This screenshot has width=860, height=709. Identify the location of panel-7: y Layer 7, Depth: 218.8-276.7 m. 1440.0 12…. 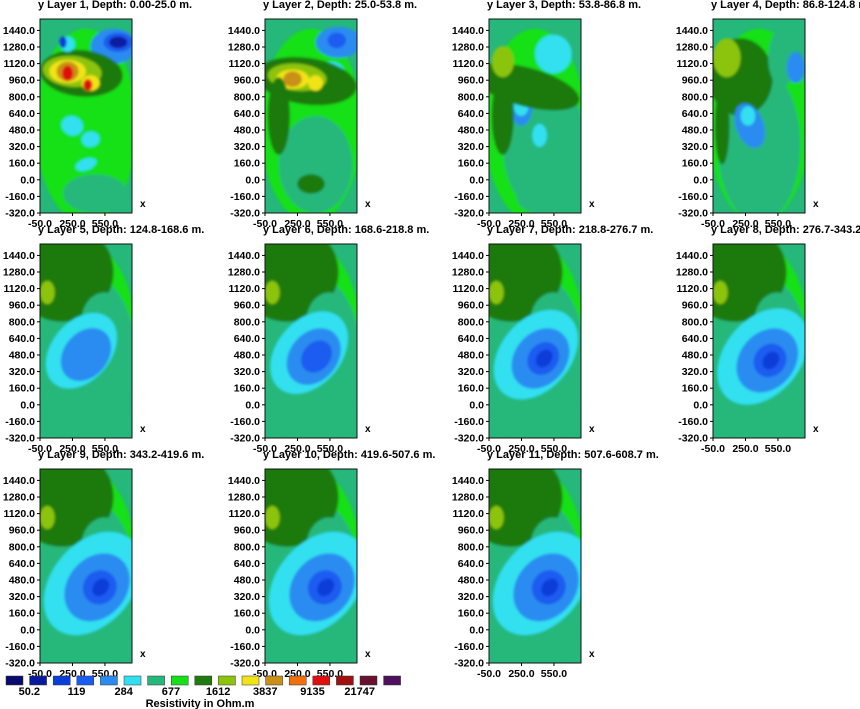
(552, 339).